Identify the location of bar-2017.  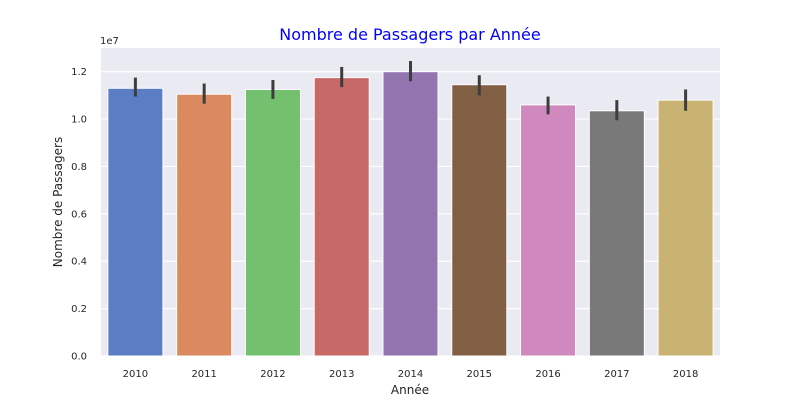
(616, 233).